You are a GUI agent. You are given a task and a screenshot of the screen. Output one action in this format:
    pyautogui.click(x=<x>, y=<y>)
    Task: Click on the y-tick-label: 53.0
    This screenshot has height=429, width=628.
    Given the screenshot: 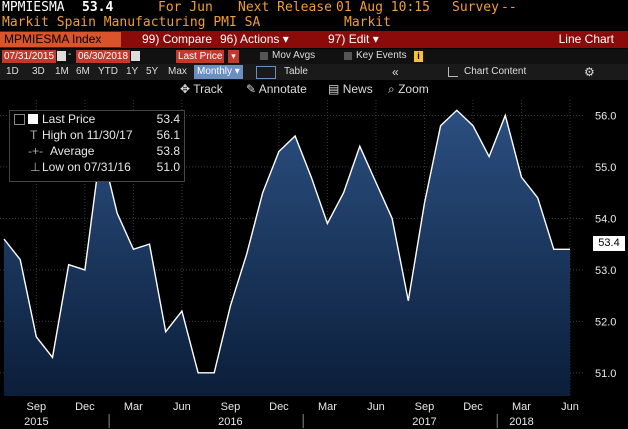 What is the action you would take?
    pyautogui.click(x=605, y=271)
    